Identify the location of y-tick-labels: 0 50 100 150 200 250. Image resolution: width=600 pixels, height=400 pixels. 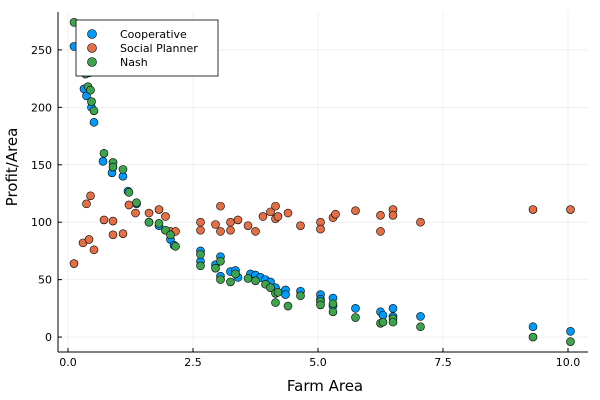
(41, 194).